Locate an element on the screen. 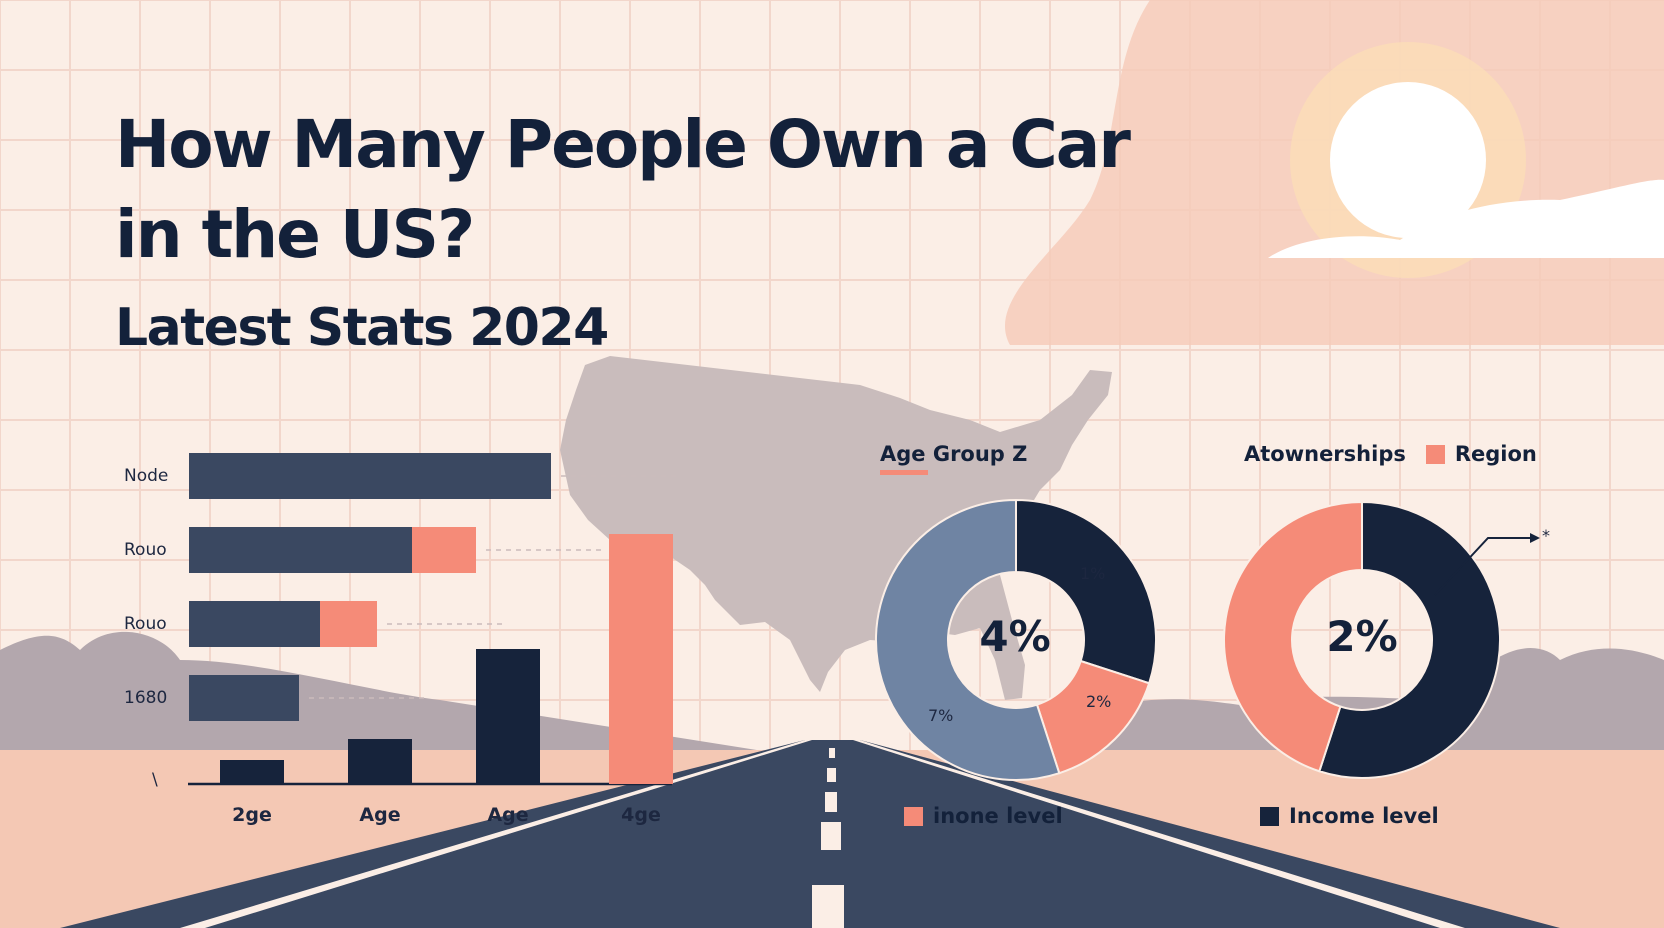 The image size is (1664, 928). donut1-center-label: 4% is located at coordinates (1015, 636).